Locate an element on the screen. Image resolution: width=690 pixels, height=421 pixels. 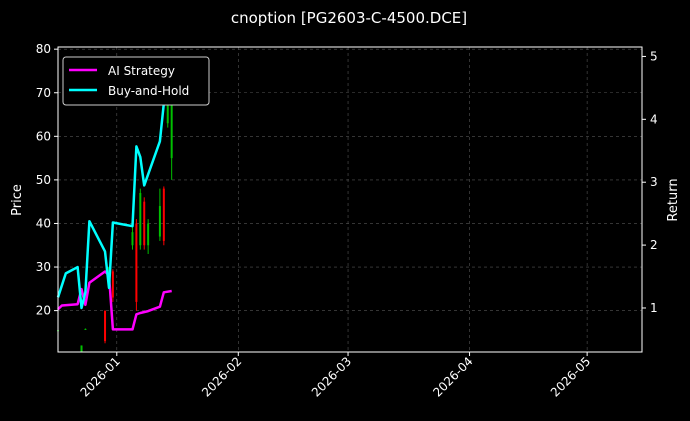
legend-label-ai-strategy: AI Strategy is located at coordinates (141, 71).